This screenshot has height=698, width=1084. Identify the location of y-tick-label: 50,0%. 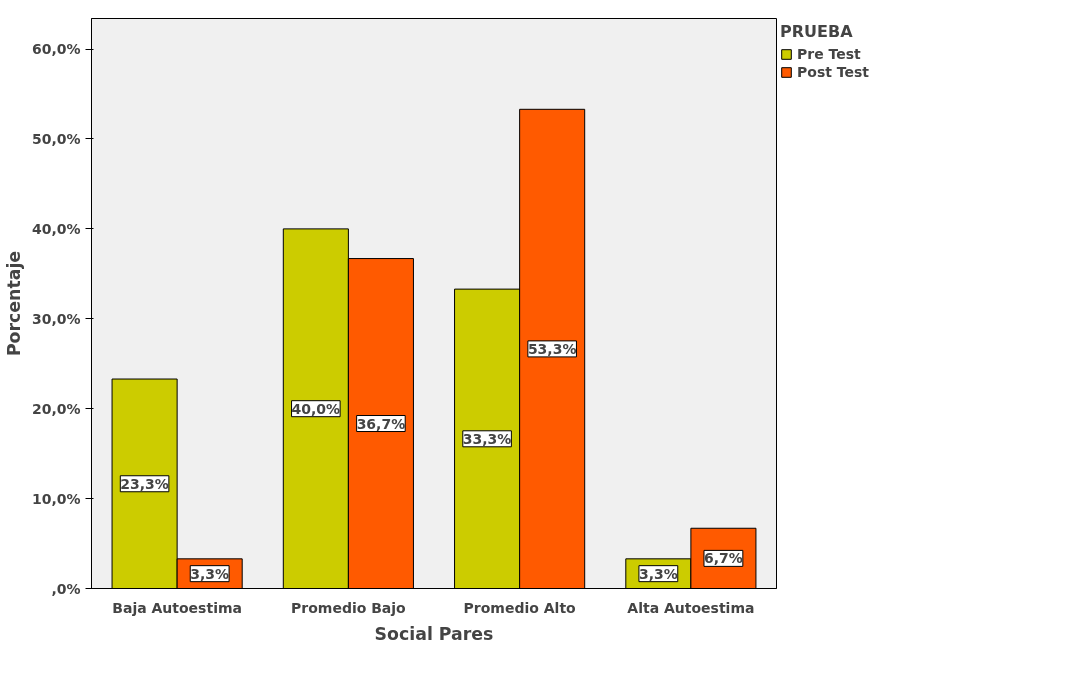
(56, 138).